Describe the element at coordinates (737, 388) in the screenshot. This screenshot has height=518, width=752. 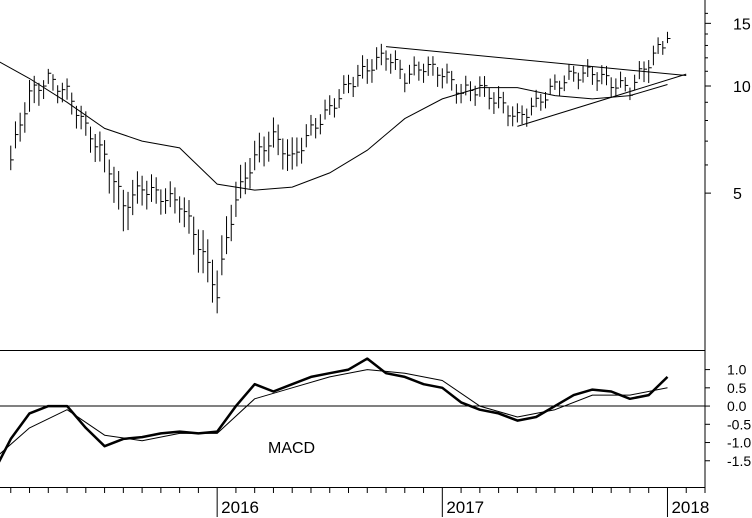
I see `macd-y-tick-label: 0.5` at that location.